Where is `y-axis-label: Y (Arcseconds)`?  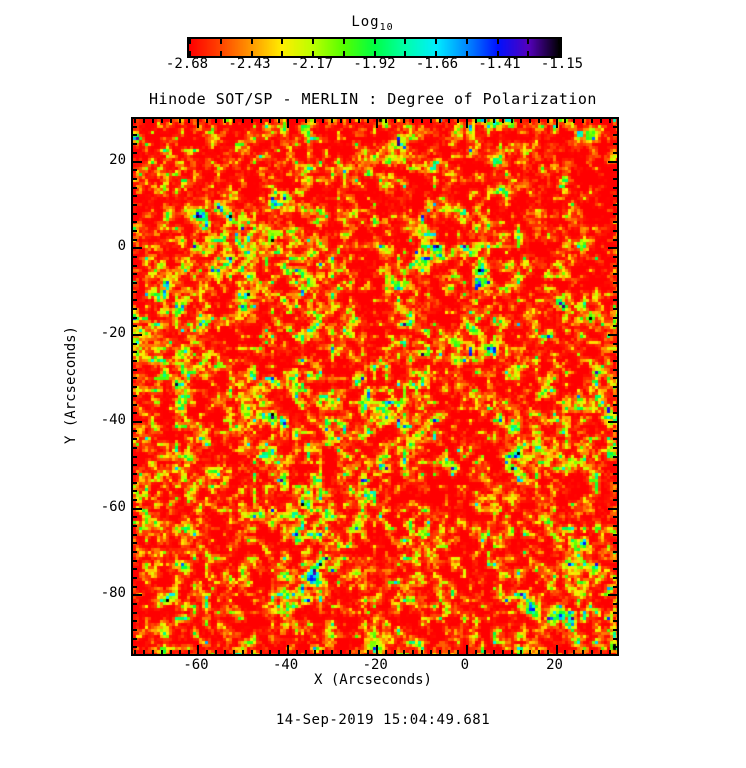 y-axis-label: Y (Arcseconds) is located at coordinates (71, 385).